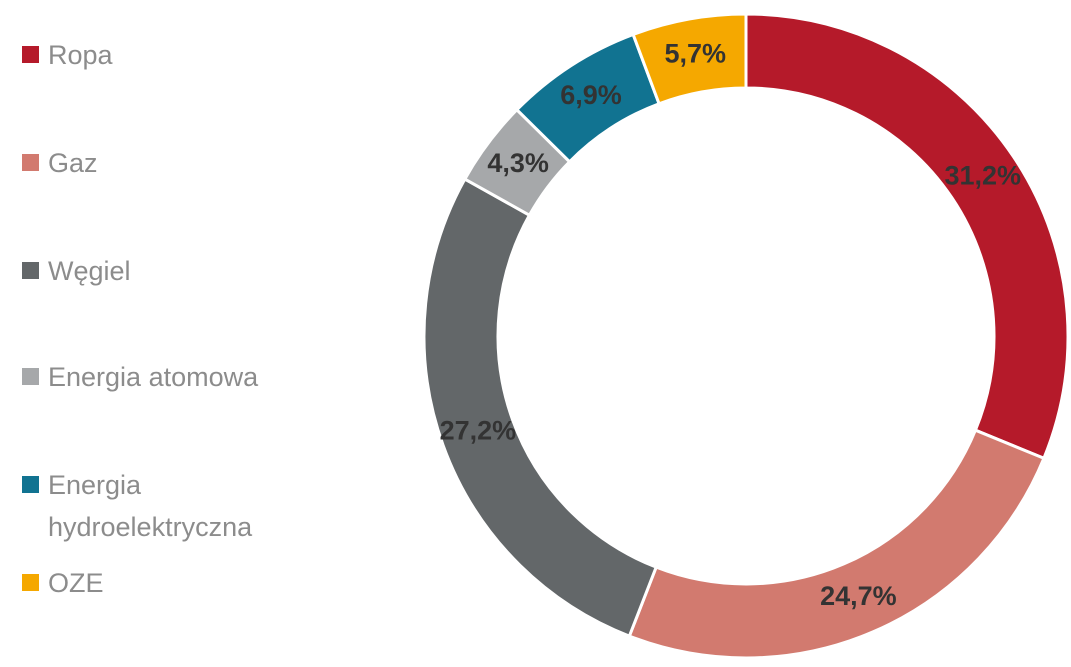 The width and height of the screenshot is (1071, 667). What do you see at coordinates (175, 273) in the screenshot?
I see `legend-item: Węgiel` at bounding box center [175, 273].